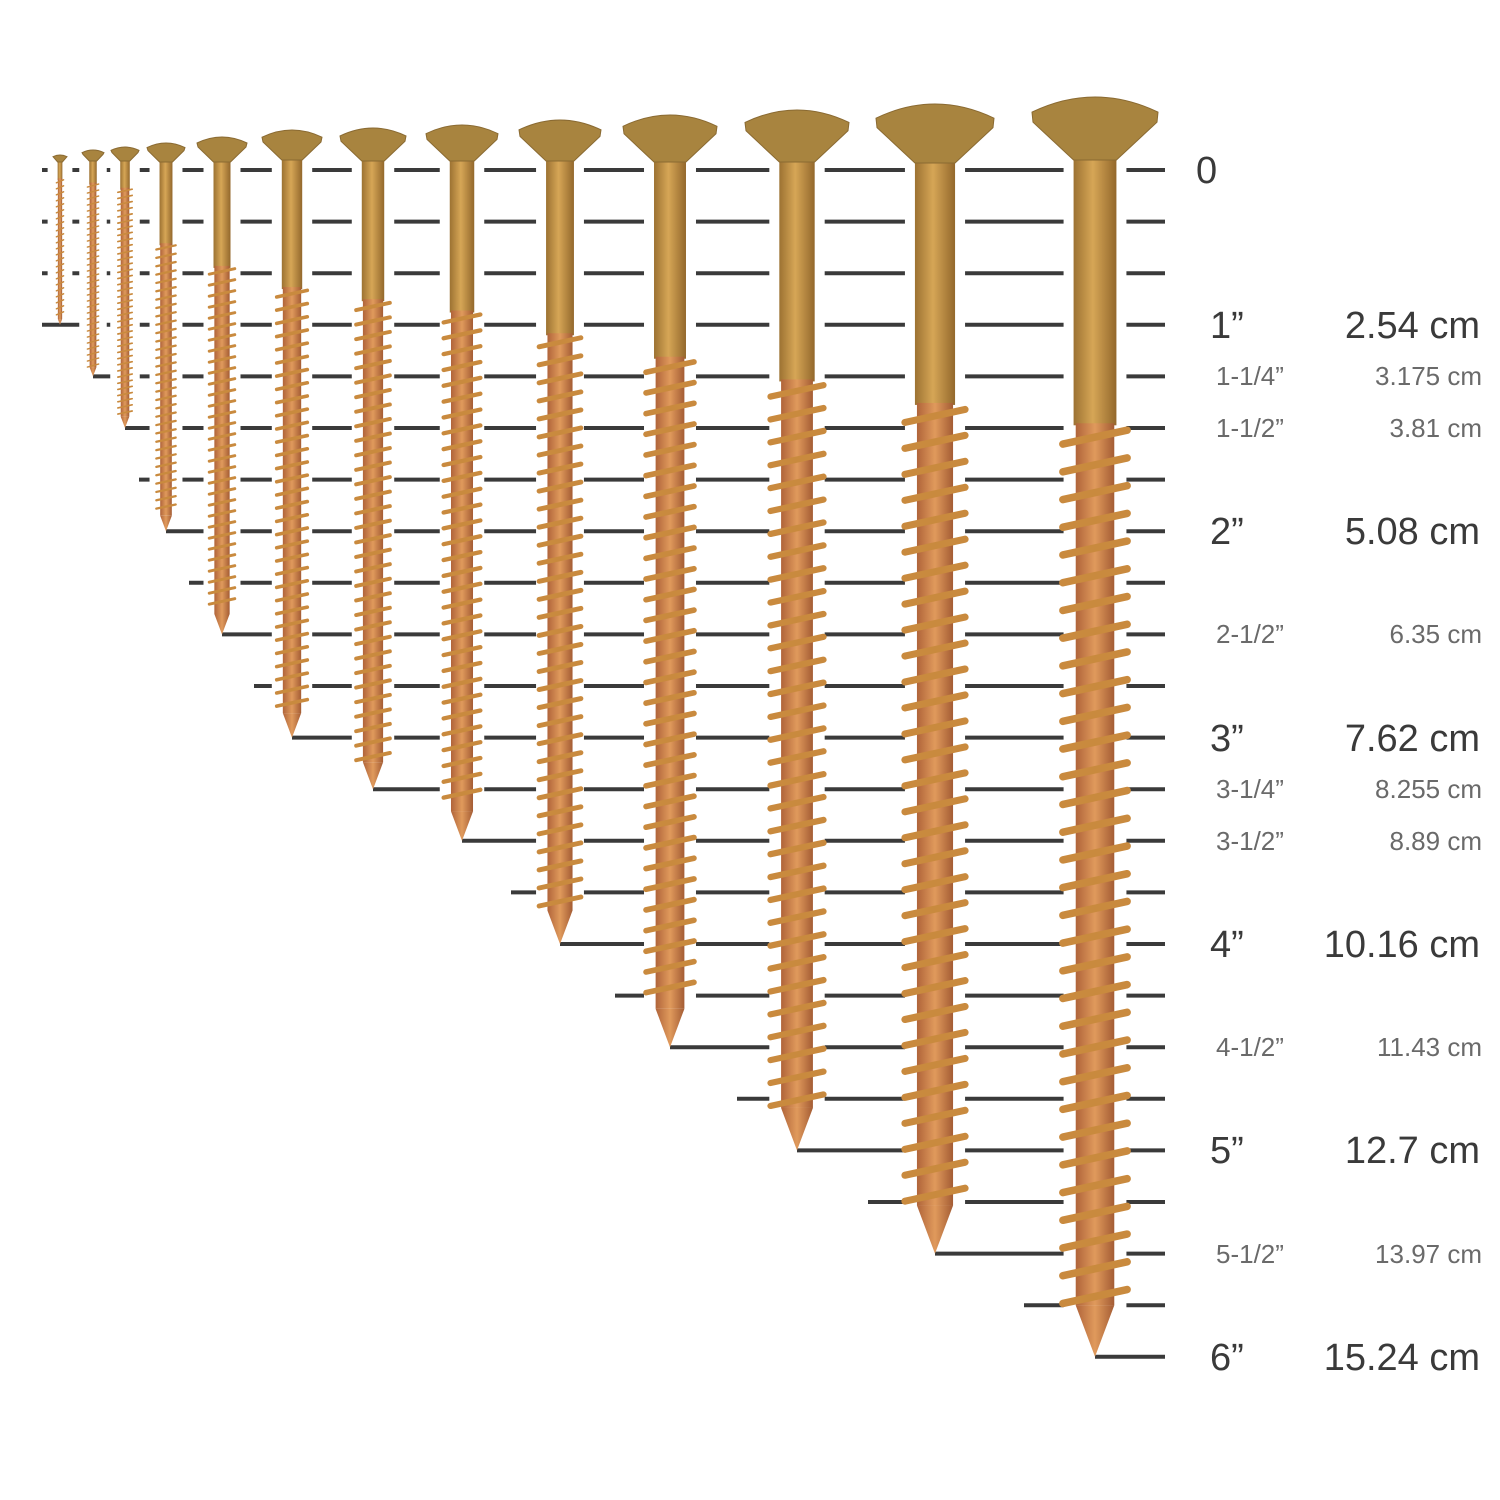 The image size is (1500, 1500). What do you see at coordinates (1401, 945) in the screenshot?
I see `cm-label: 10.16 cm` at bounding box center [1401, 945].